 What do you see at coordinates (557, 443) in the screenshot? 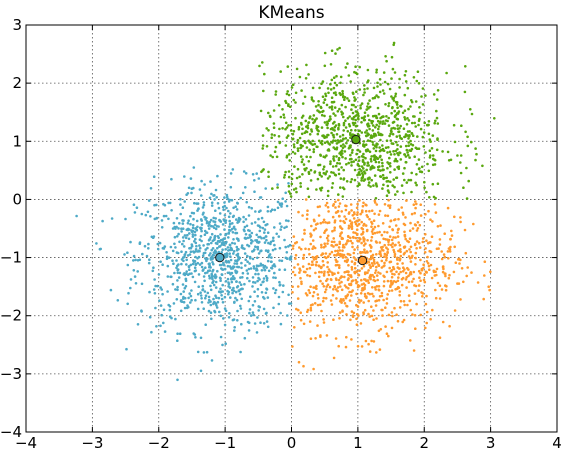
I see `x-tick-label: 4` at bounding box center [557, 443].